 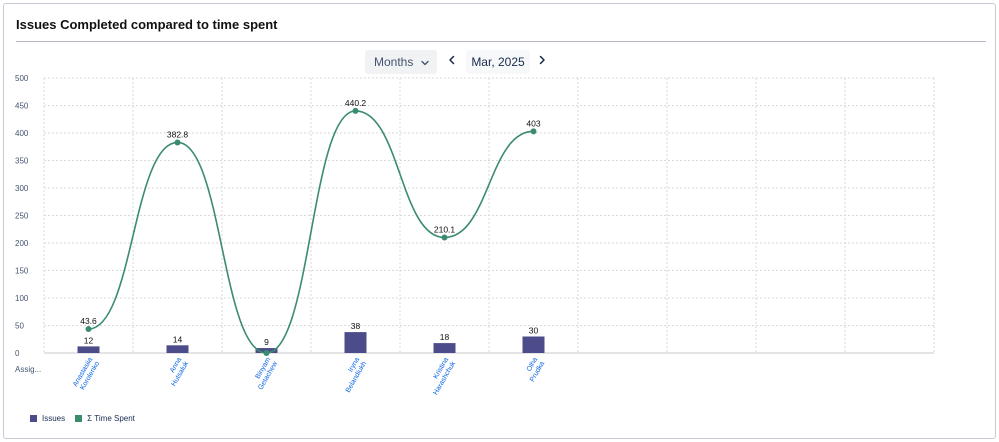 I want to click on y-tick-label: 250, so click(x=22, y=216).